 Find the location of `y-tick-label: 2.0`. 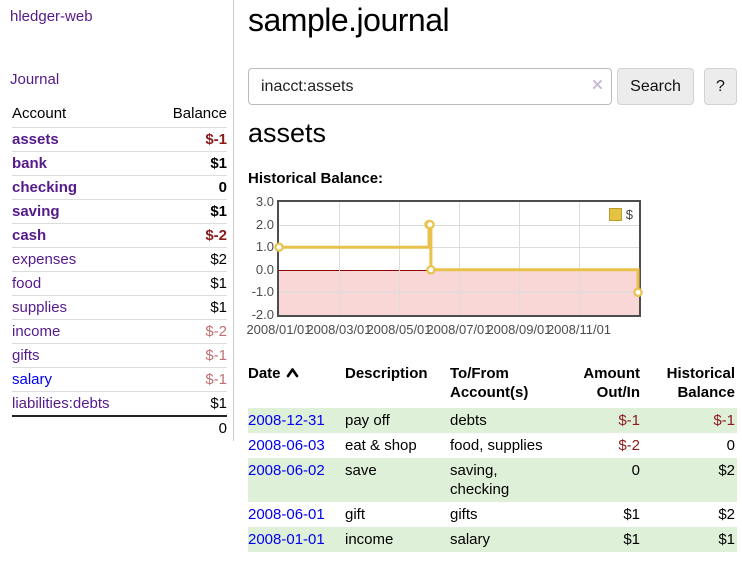

y-tick-label: 2.0 is located at coordinates (264, 224).